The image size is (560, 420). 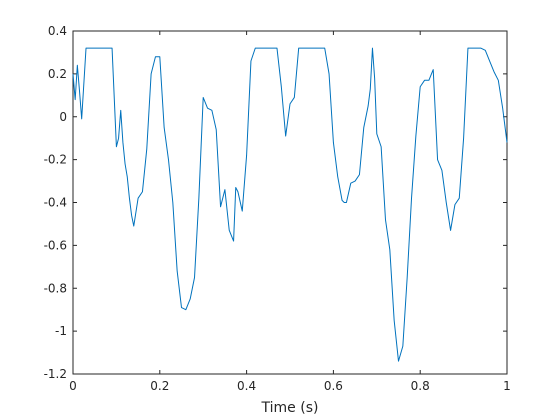 What do you see at coordinates (246, 386) in the screenshot?
I see `x-tick-label: 0.4` at bounding box center [246, 386].